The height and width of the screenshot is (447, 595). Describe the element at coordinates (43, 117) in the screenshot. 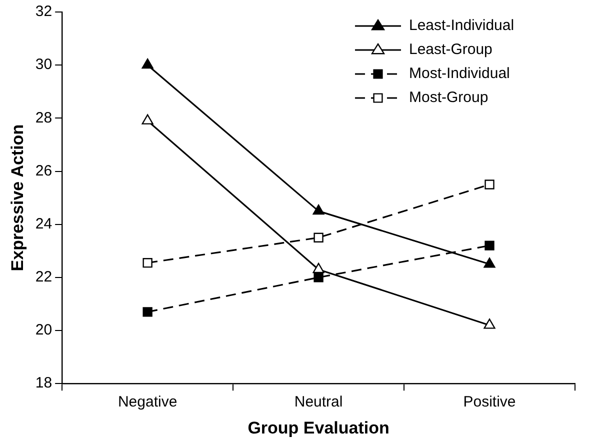

I see `y-tick-label: 28` at that location.